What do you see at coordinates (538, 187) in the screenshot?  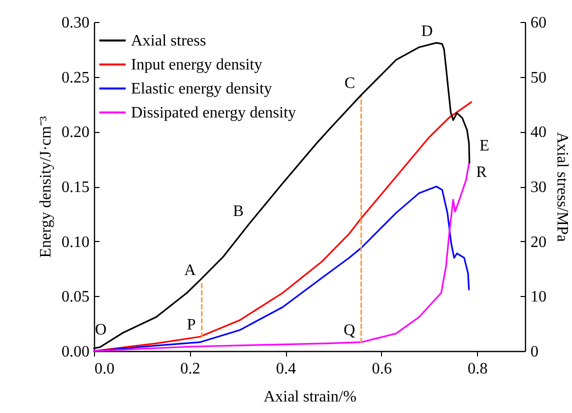 I see `y2-tick-label: 30` at bounding box center [538, 187].